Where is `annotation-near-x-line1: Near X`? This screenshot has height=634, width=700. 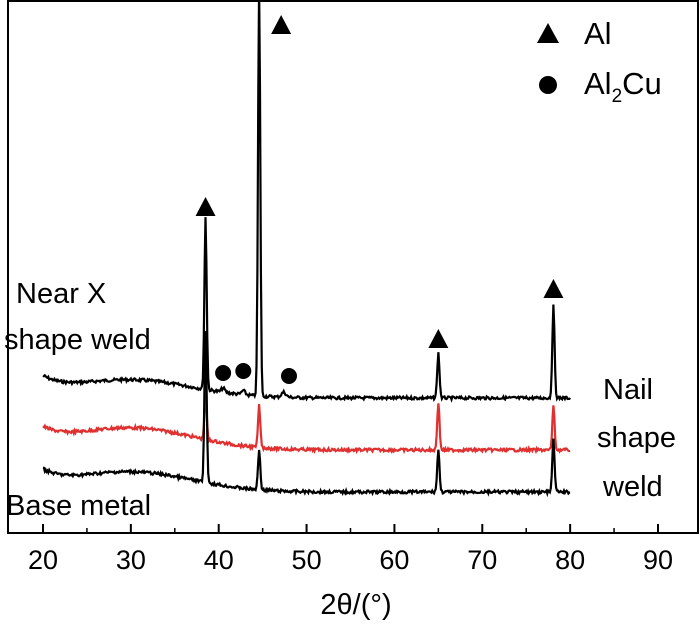 annotation-near-x-line1: Near X is located at coordinates (61, 294).